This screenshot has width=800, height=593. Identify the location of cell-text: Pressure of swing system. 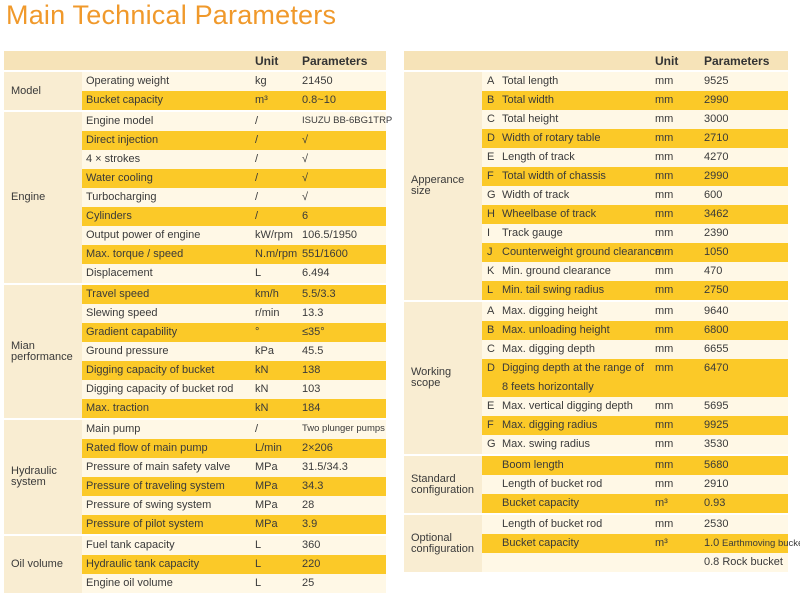
(149, 505).